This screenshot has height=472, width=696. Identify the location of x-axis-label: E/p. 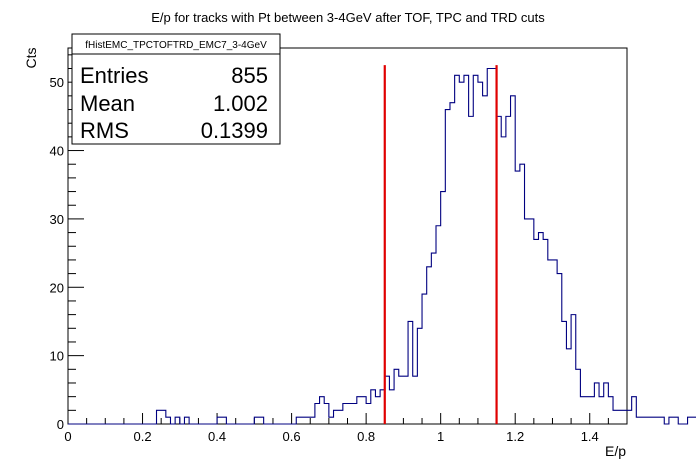
(615, 451).